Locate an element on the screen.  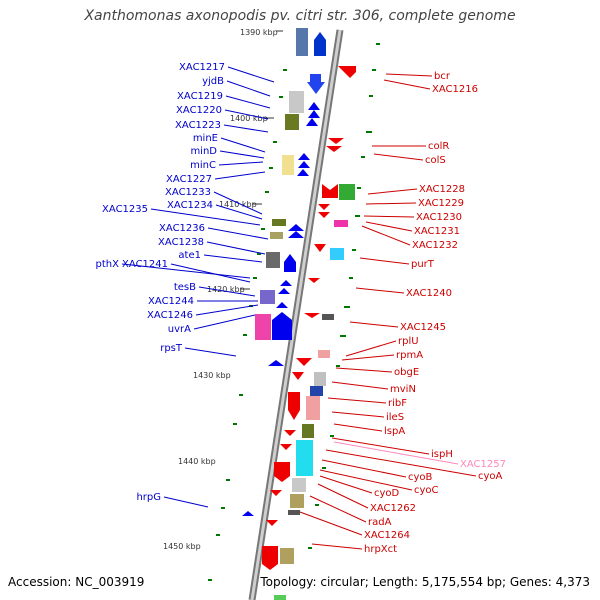
kbp-label-1420: 1420 kbp is located at coordinates (226, 289).